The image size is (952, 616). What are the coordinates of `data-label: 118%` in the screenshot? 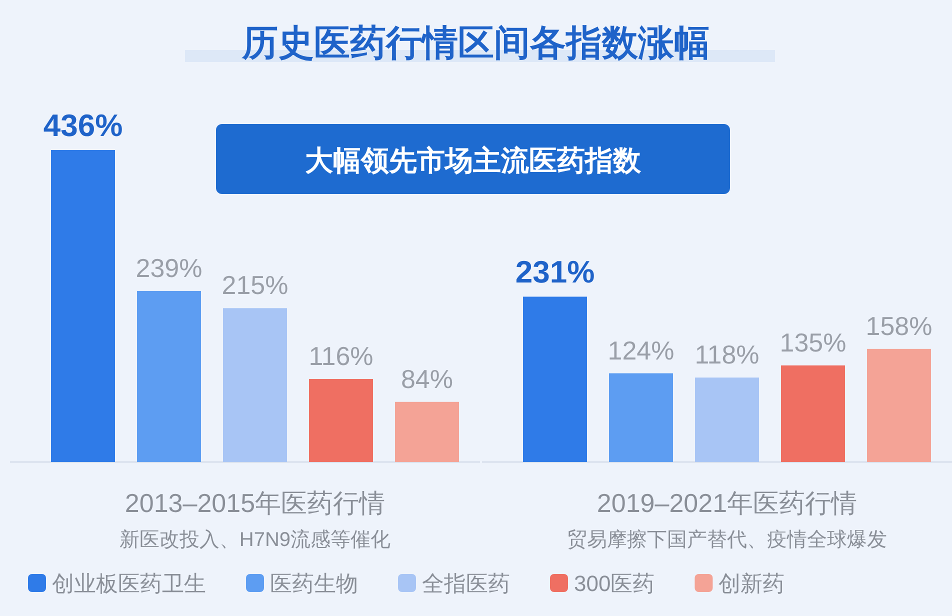 It's located at (727, 355).